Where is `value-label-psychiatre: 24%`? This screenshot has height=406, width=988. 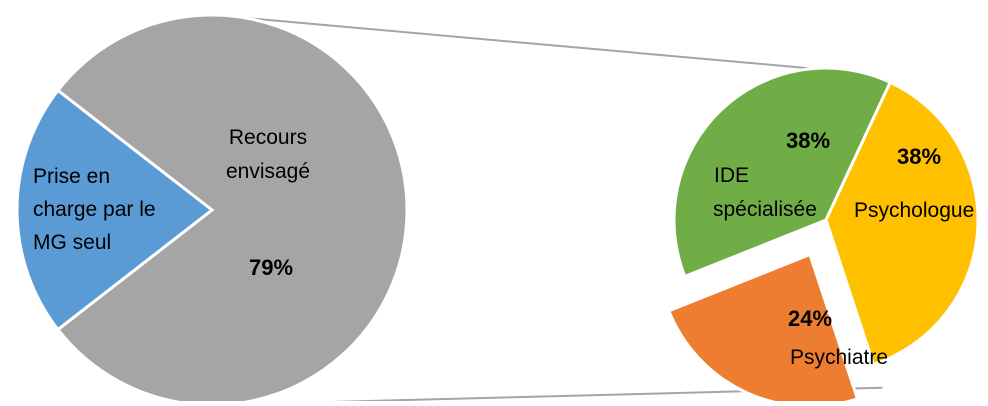 value-label-psychiatre: 24% is located at coordinates (810, 318).